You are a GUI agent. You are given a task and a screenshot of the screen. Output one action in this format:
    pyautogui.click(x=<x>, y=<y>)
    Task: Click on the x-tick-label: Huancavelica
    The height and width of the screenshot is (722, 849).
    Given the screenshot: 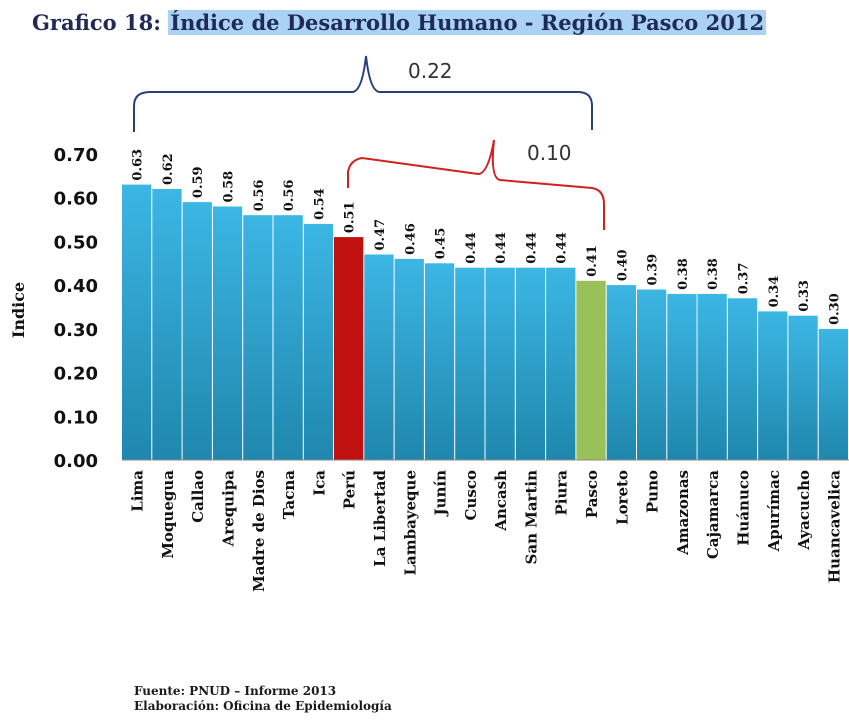 What is the action you would take?
    pyautogui.click(x=834, y=526)
    